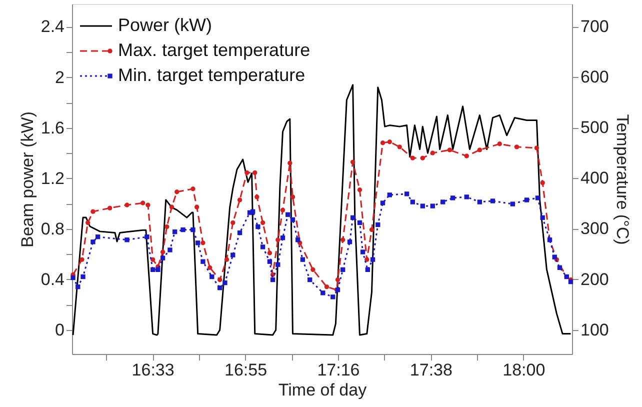 The image size is (642, 407). Describe the element at coordinates (594, 128) in the screenshot. I see `y2-tick-label: 500` at that location.